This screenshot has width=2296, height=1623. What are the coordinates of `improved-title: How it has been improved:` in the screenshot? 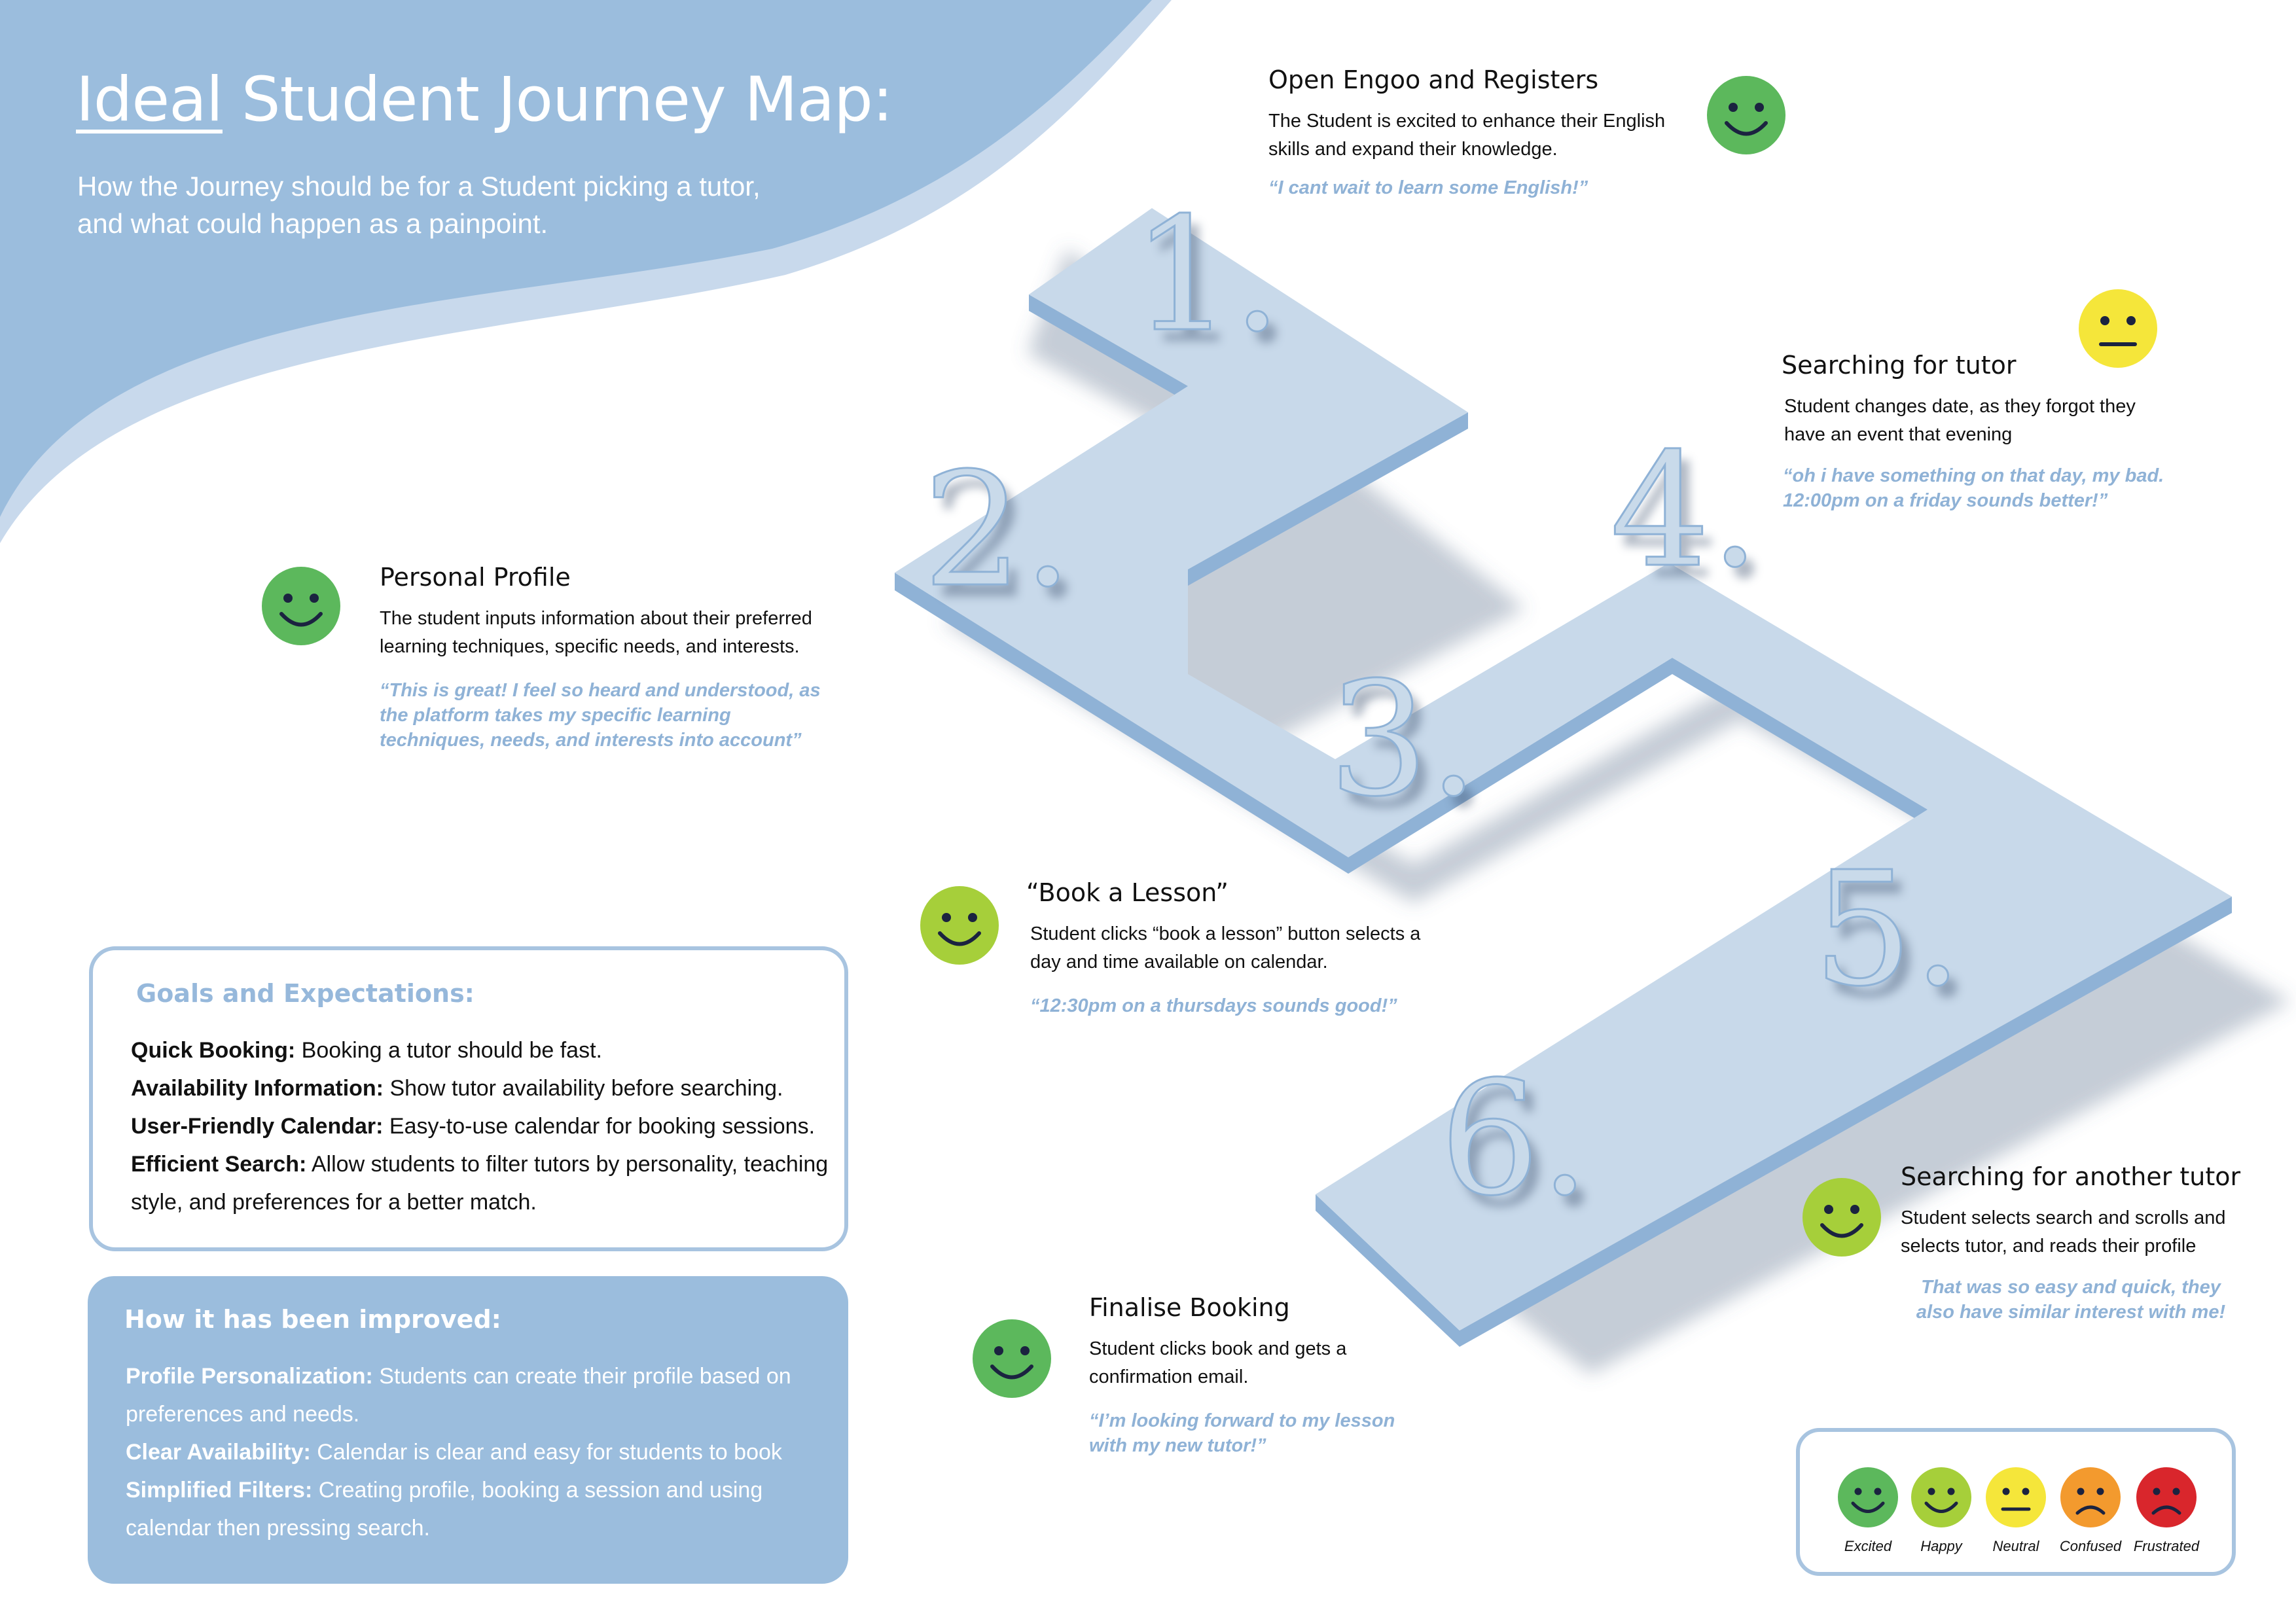 It's located at (312, 1319).